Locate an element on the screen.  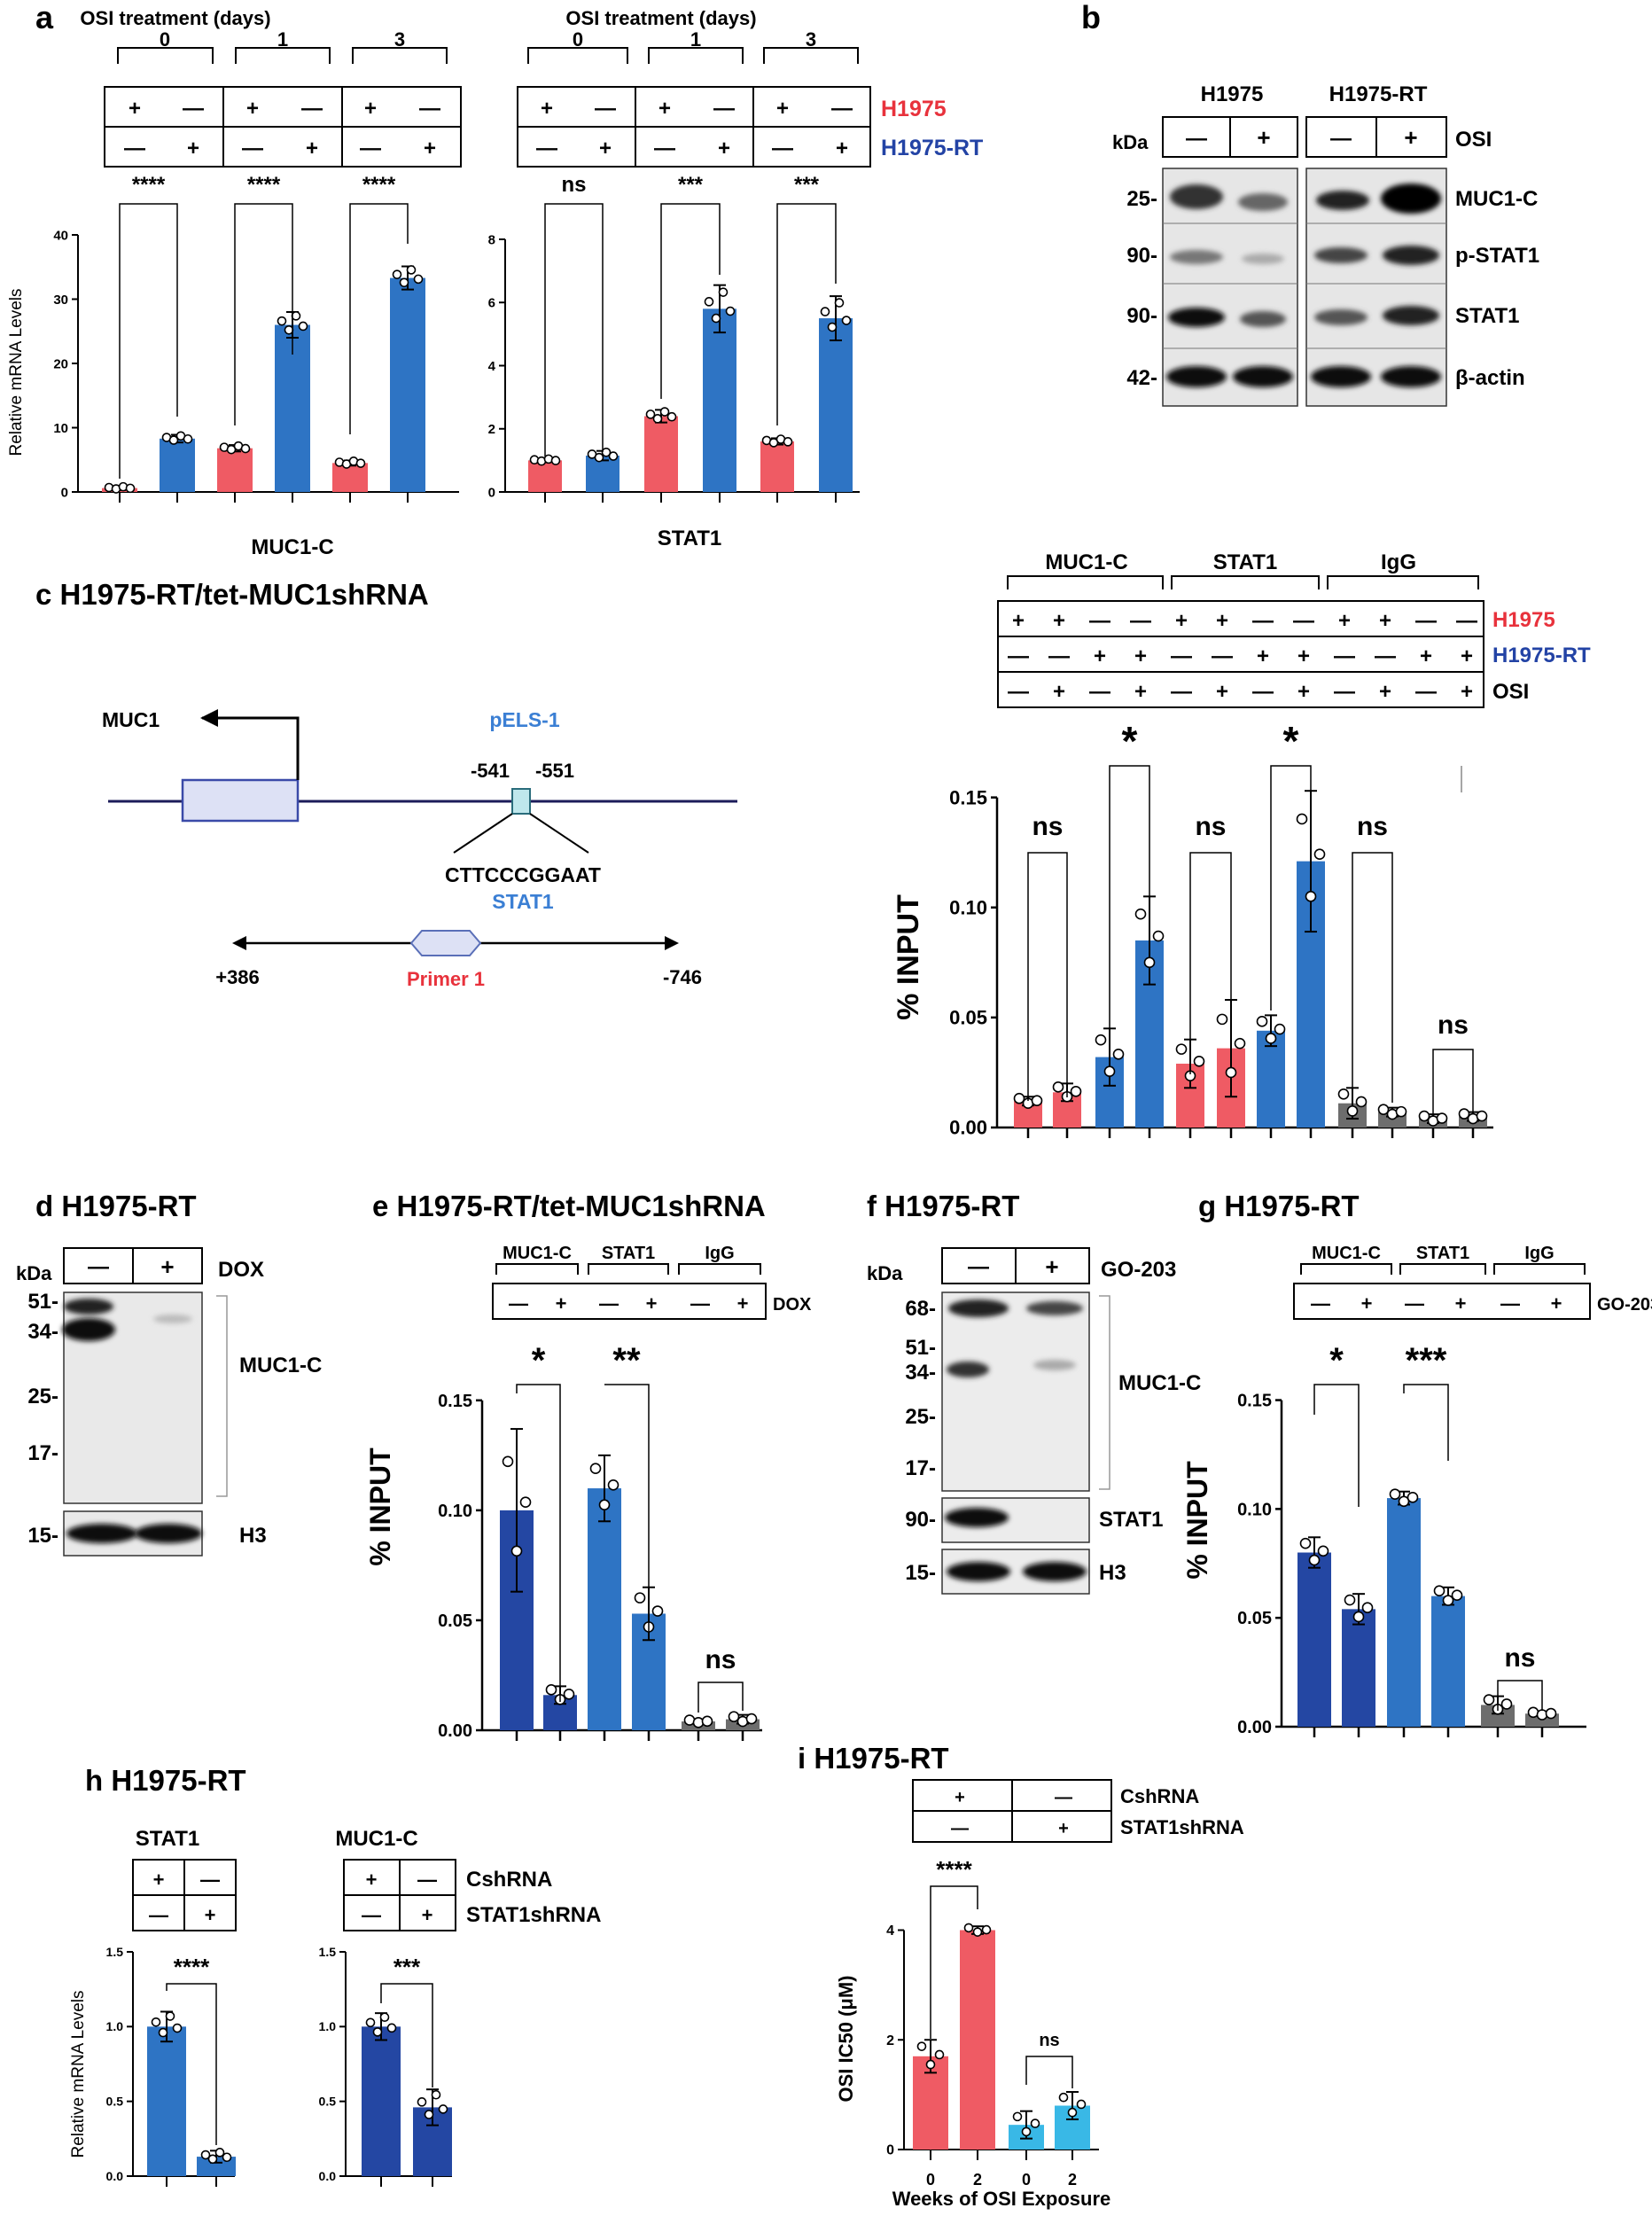
y-tick-label: 4 is located at coordinates (890, 1931).